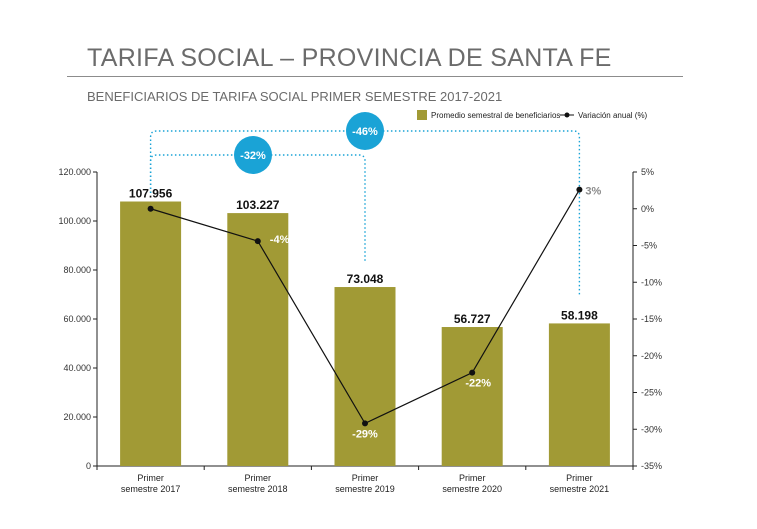 This screenshot has width=757, height=529. Describe the element at coordinates (422, 115) in the screenshot. I see `legend-bar-swatch` at that location.